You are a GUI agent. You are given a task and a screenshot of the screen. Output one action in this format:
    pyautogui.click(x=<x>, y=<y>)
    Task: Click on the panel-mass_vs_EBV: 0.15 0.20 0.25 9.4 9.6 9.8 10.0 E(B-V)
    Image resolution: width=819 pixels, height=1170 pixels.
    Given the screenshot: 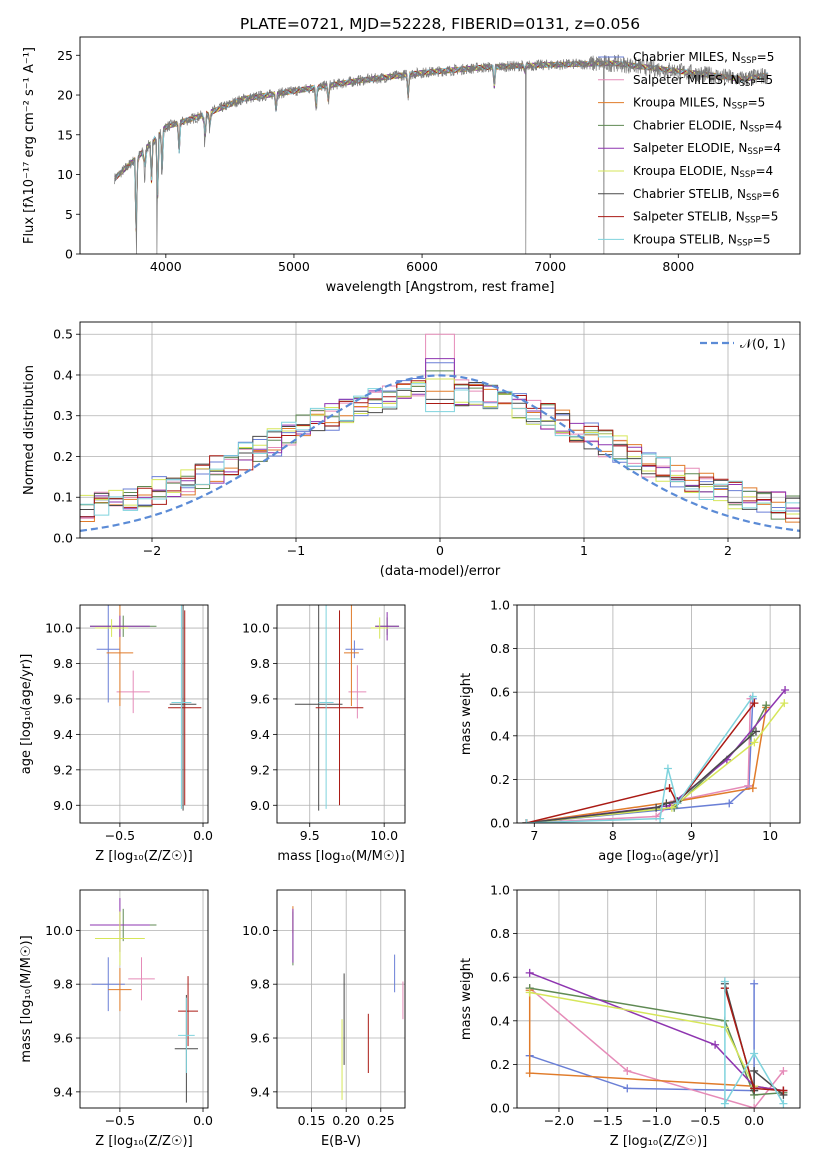 What is the action you would take?
    pyautogui.click(x=324, y=1019)
    